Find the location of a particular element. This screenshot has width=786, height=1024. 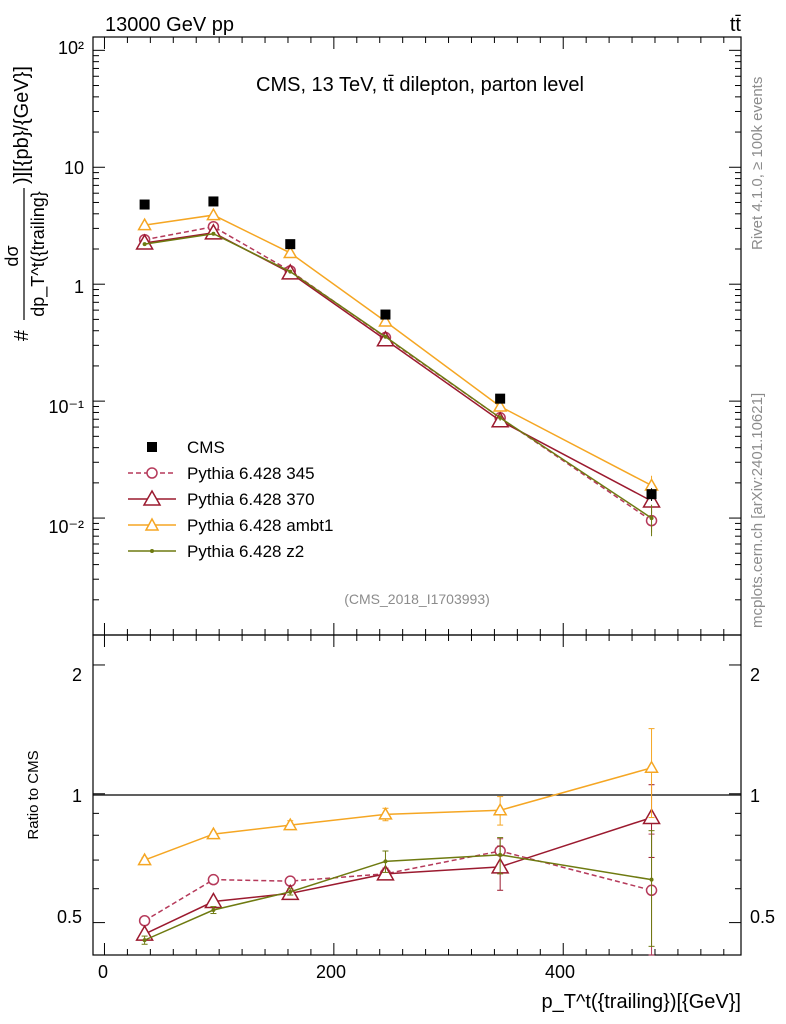

ratio-series-pythia-6-428-z2 is located at coordinates (398, 888).